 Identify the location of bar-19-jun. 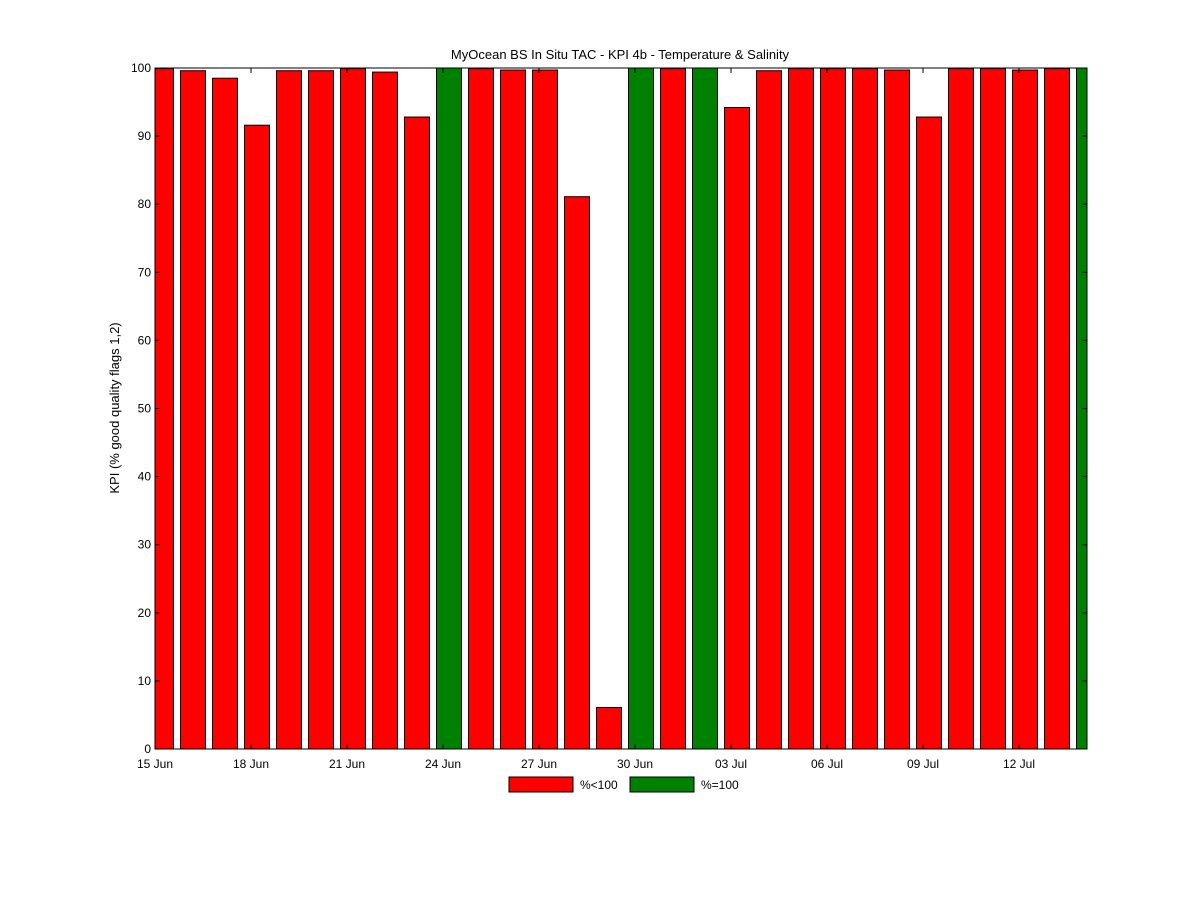
(289, 410).